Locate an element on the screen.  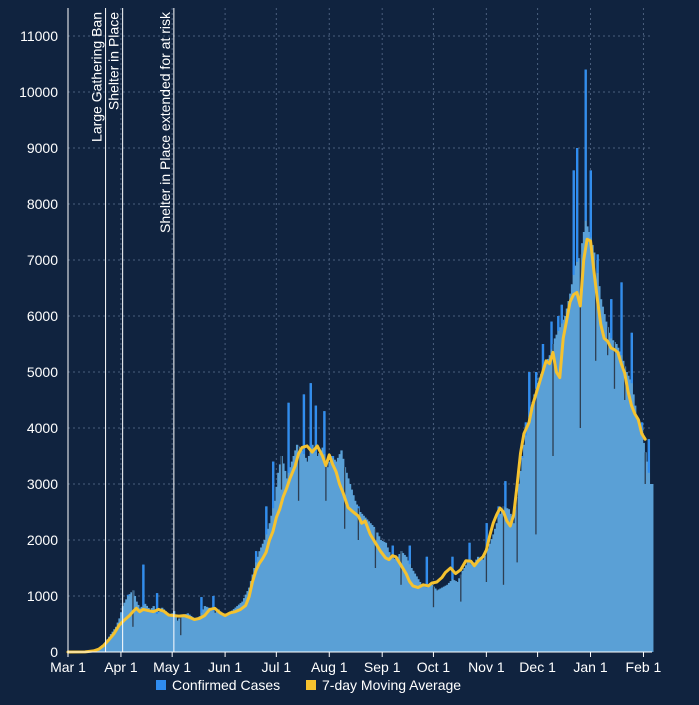
y-tick-label: 9000 is located at coordinates (42, 148).